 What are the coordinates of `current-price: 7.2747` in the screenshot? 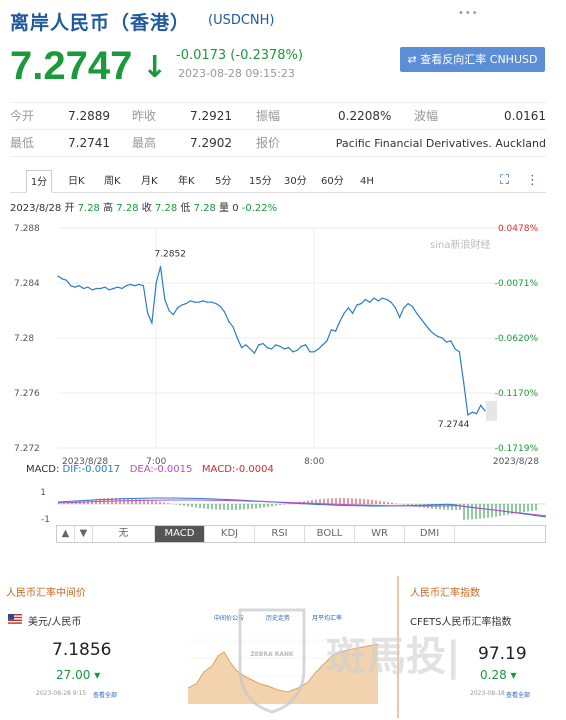 It's located at (71, 66).